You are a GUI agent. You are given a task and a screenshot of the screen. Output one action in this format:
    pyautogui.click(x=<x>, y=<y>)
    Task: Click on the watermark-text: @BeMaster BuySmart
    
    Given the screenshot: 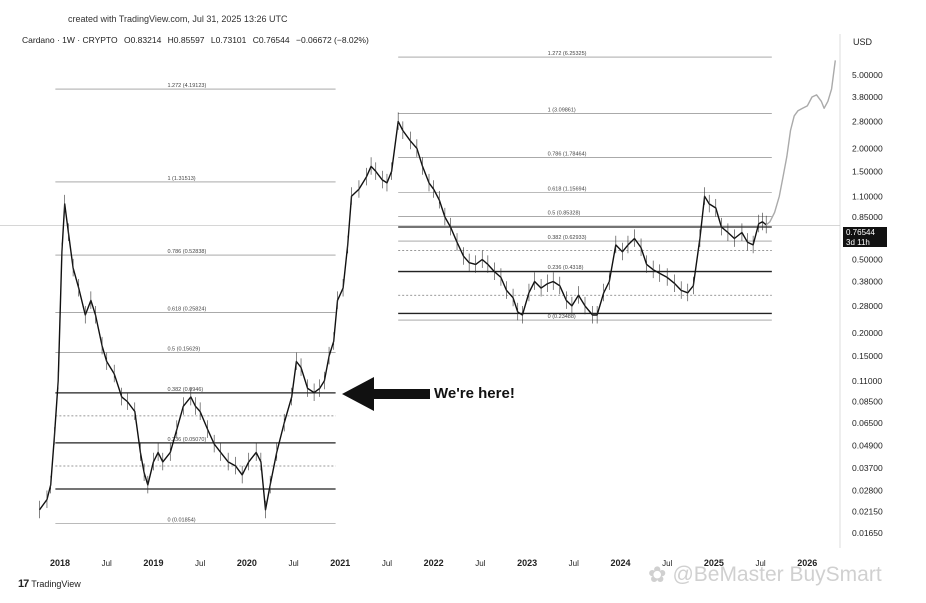 What is the action you would take?
    pyautogui.click(x=777, y=574)
    